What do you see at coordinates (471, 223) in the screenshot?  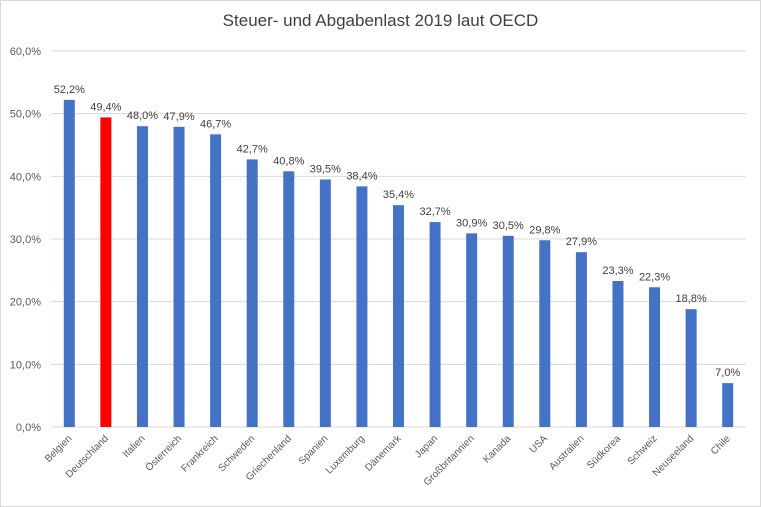 I see `data-label: 30,9%` at bounding box center [471, 223].